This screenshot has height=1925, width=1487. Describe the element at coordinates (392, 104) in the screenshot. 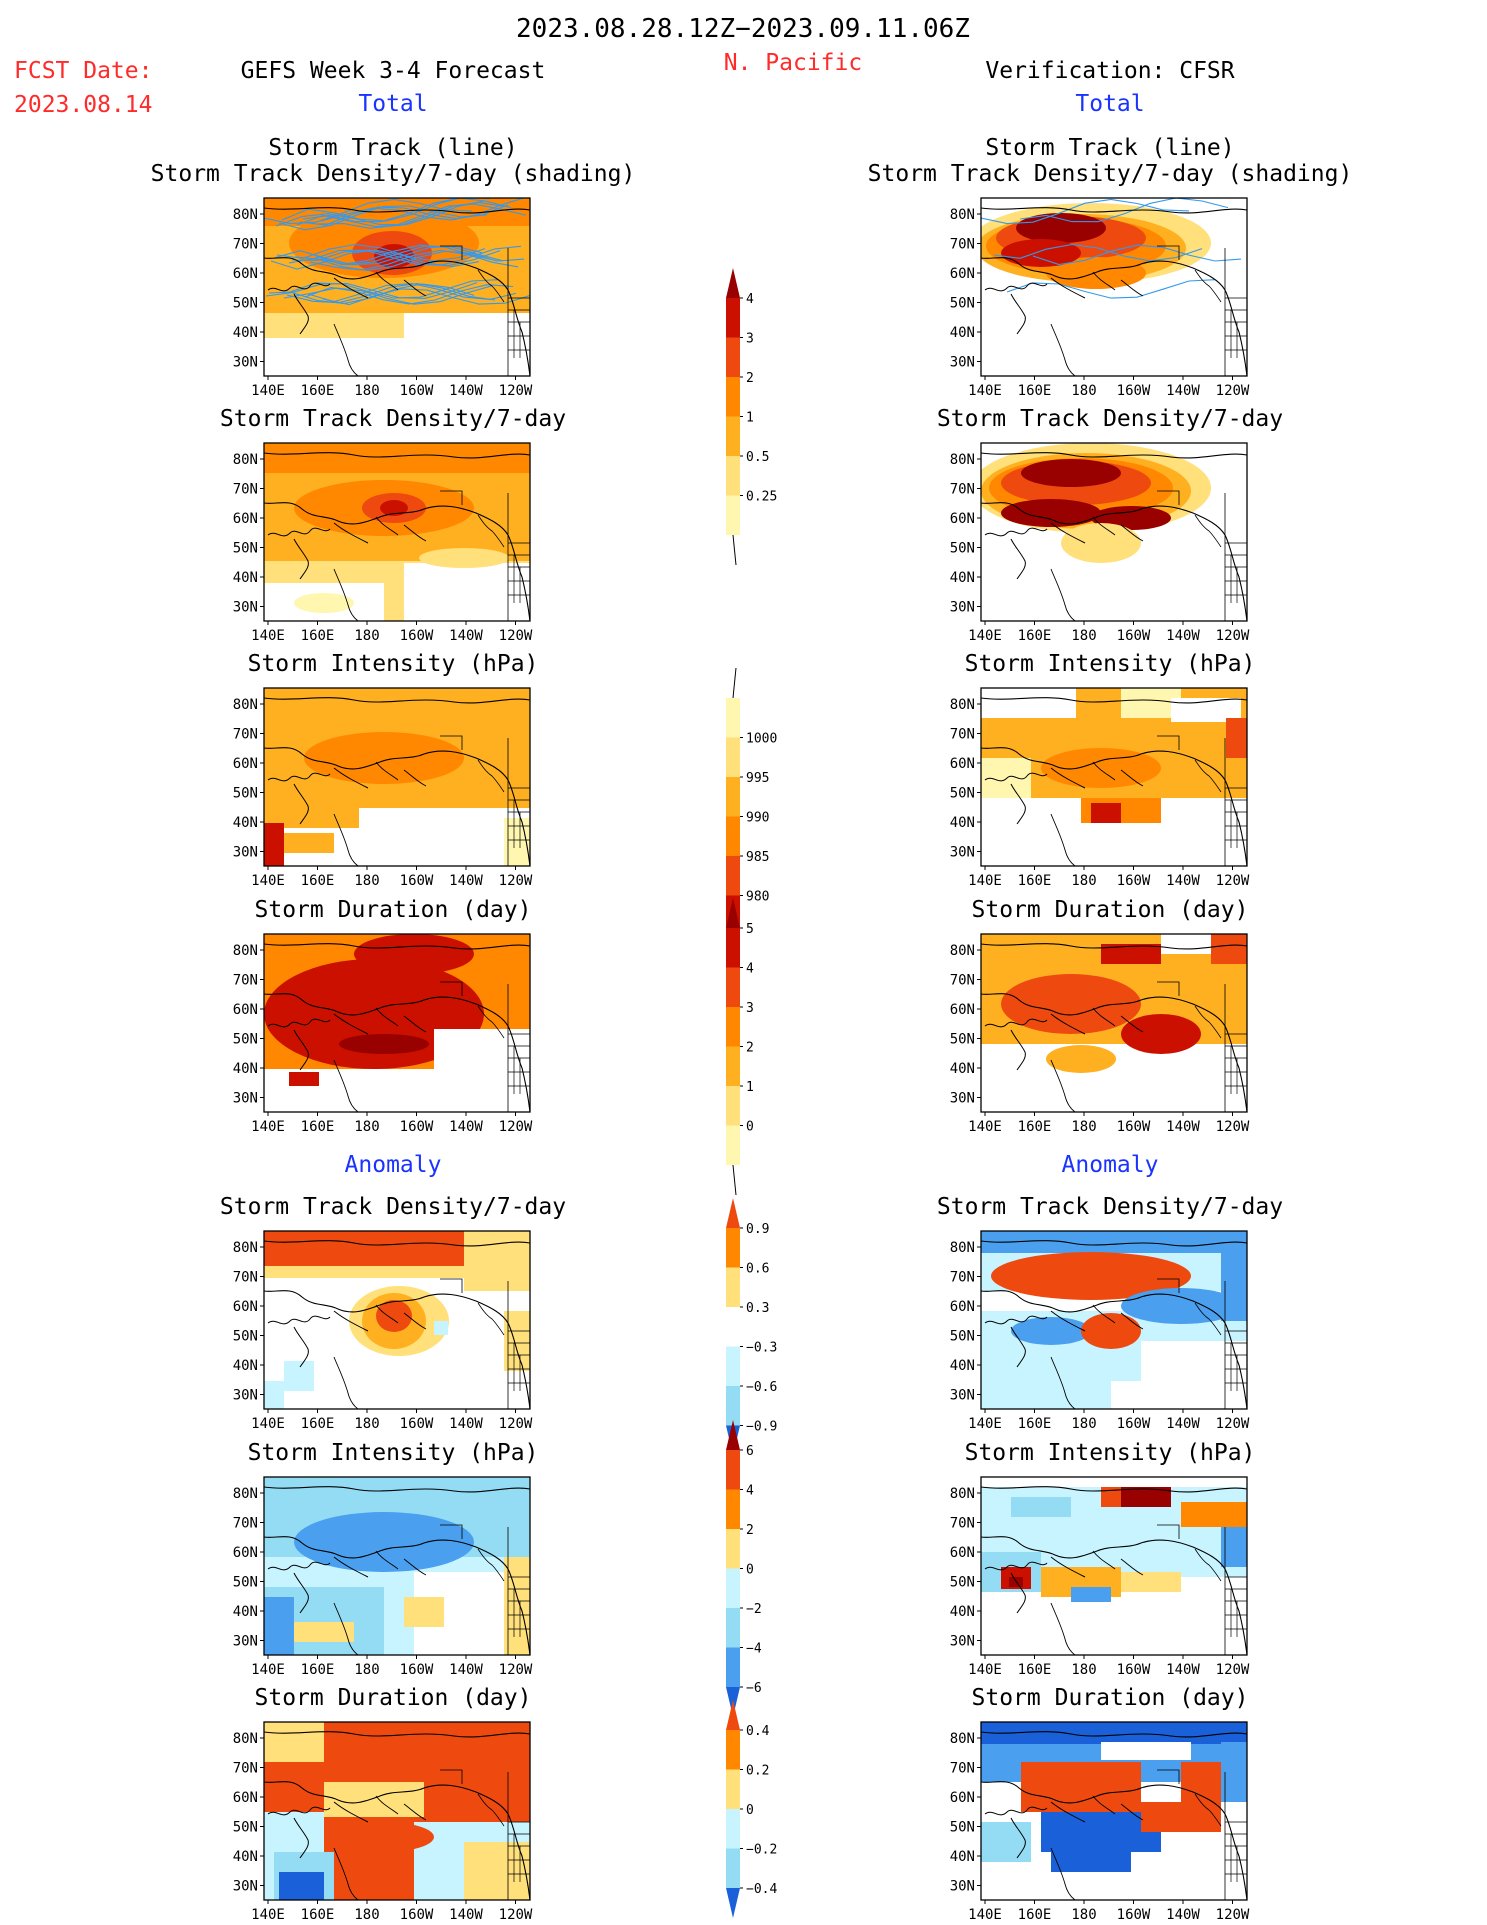

I see `total-label-left: Total` at that location.